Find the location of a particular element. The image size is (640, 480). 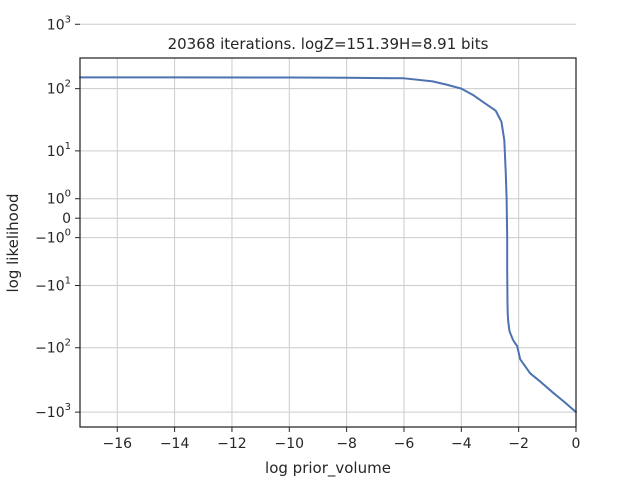

x-tick-label: −2 is located at coordinates (518, 444).